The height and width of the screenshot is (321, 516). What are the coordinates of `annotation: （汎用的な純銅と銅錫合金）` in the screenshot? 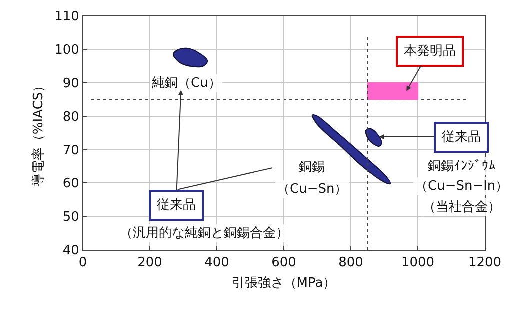 It's located at (204, 233).